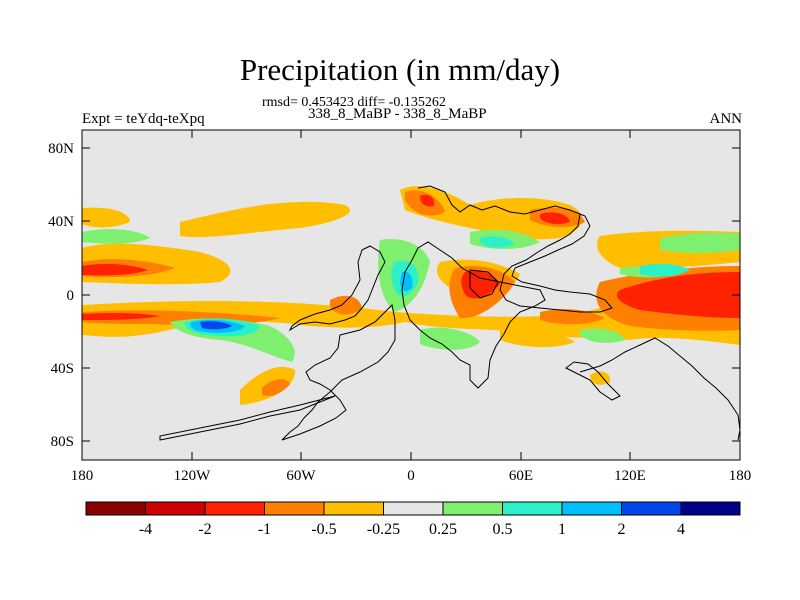 Image resolution: width=800 pixels, height=600 pixels. What do you see at coordinates (740, 476) in the screenshot?
I see `lon-label-180e: 180` at bounding box center [740, 476].